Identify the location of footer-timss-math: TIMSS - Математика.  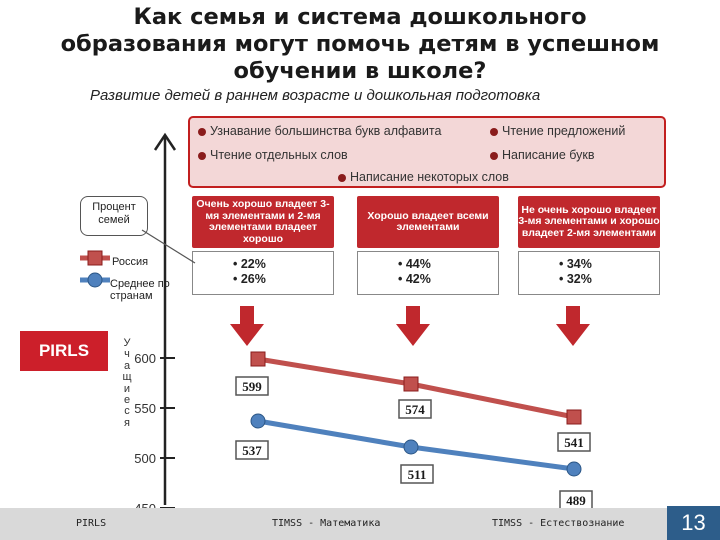
(326, 523).